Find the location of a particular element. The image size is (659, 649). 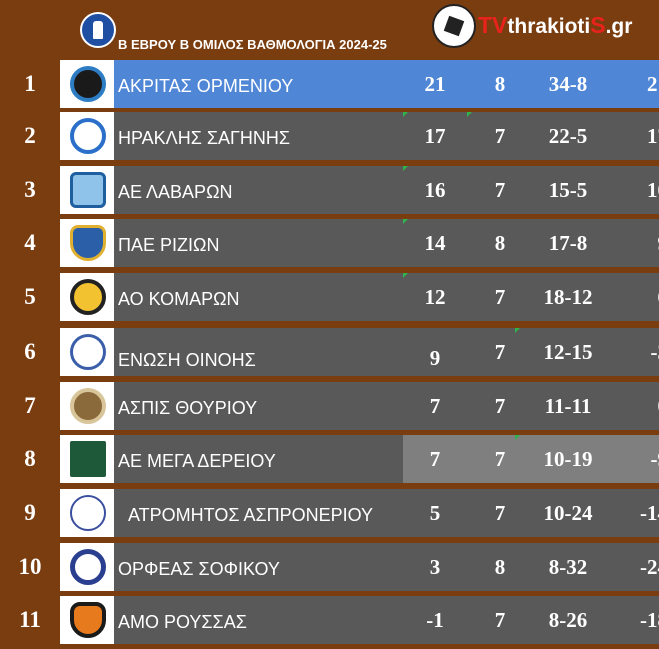

table-row: 3 ΑΕ ΛΑΒΑΡΩΝ 16 7 15-5 10 is located at coordinates (329, 190).